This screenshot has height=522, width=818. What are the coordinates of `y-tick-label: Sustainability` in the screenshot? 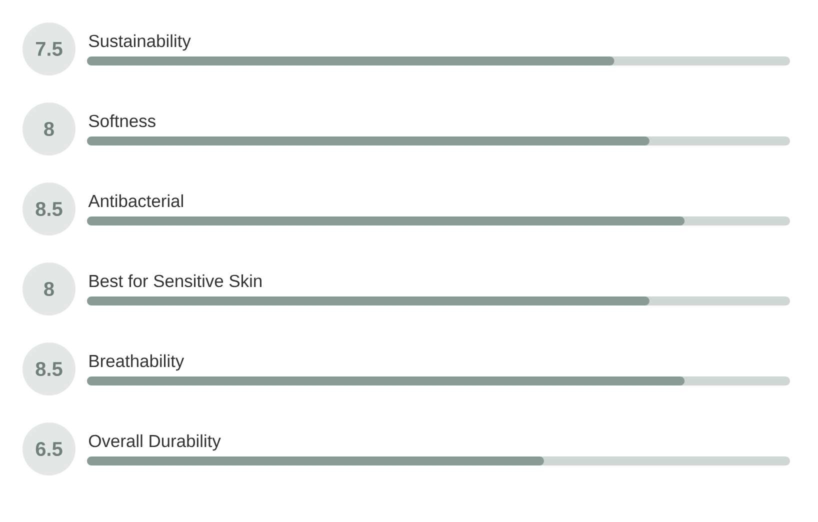 It's located at (139, 42).